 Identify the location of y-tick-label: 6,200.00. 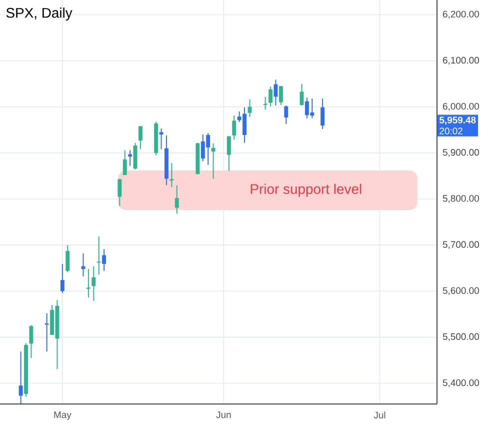
(461, 14).